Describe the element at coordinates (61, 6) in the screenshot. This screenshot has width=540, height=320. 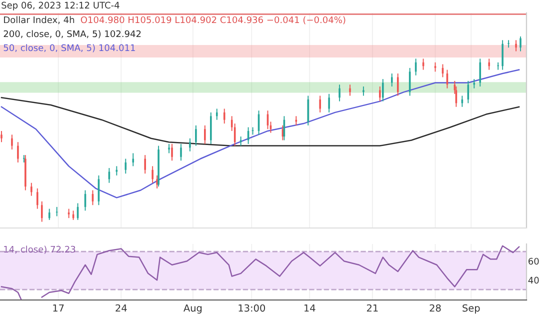
I see `text: Sep 06, 2023 12:12 UTC-4` at that location.